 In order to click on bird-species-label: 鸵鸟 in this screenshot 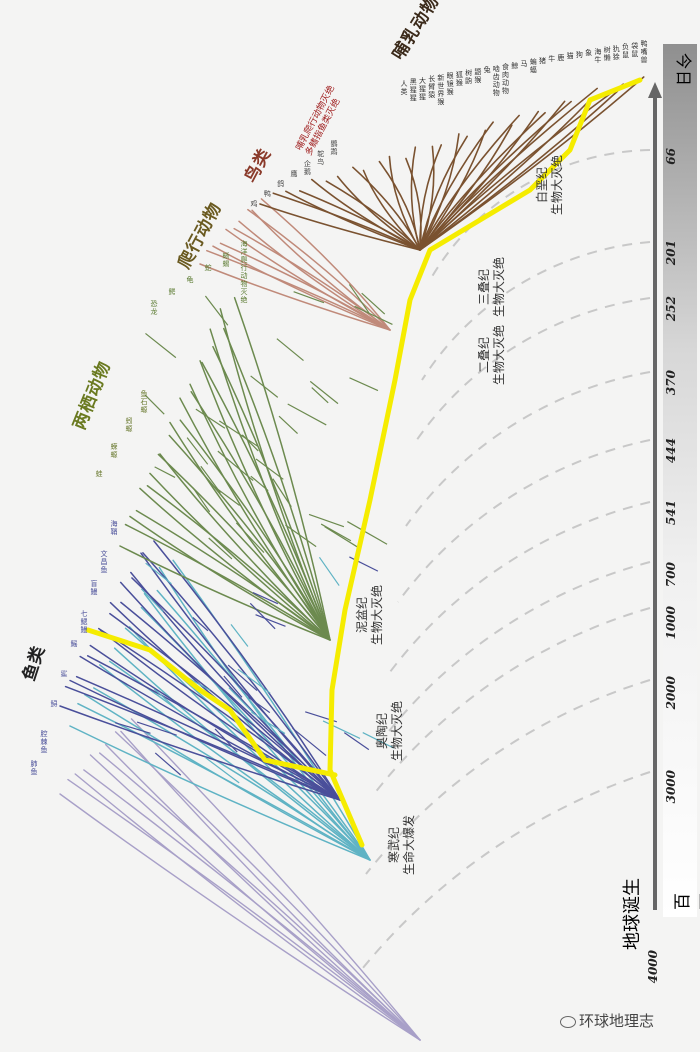, I will do `click(321, 158)`.